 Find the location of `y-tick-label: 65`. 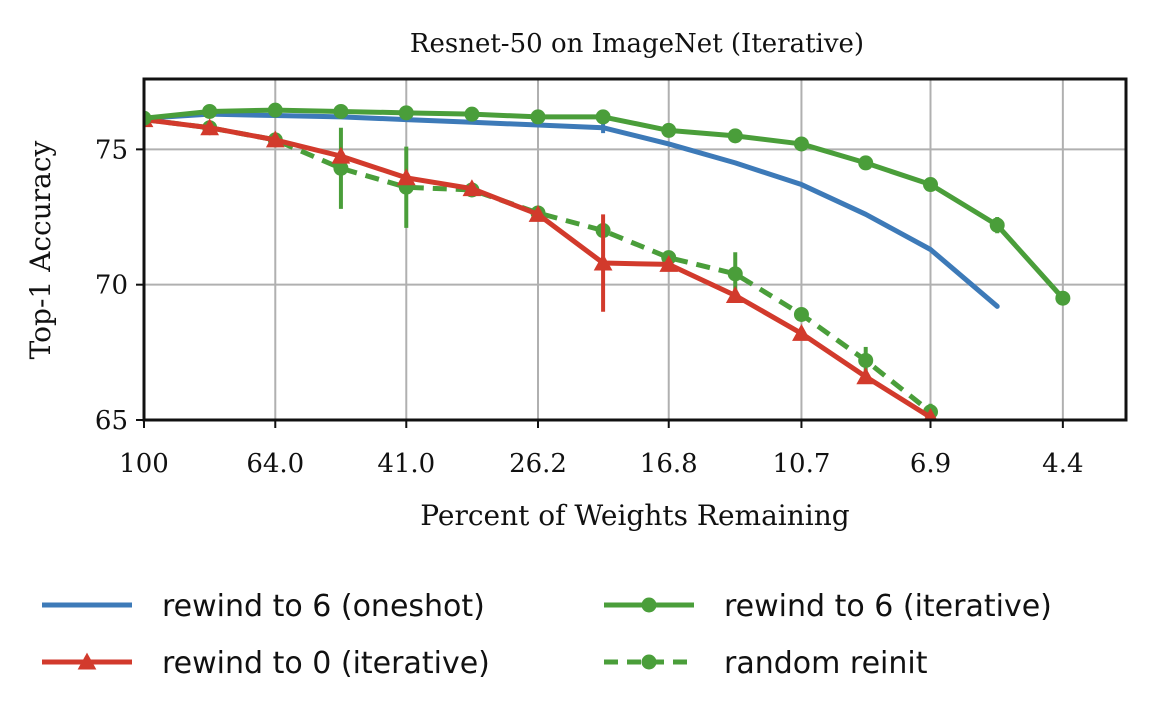

y-tick-label: 65 is located at coordinates (111, 421).